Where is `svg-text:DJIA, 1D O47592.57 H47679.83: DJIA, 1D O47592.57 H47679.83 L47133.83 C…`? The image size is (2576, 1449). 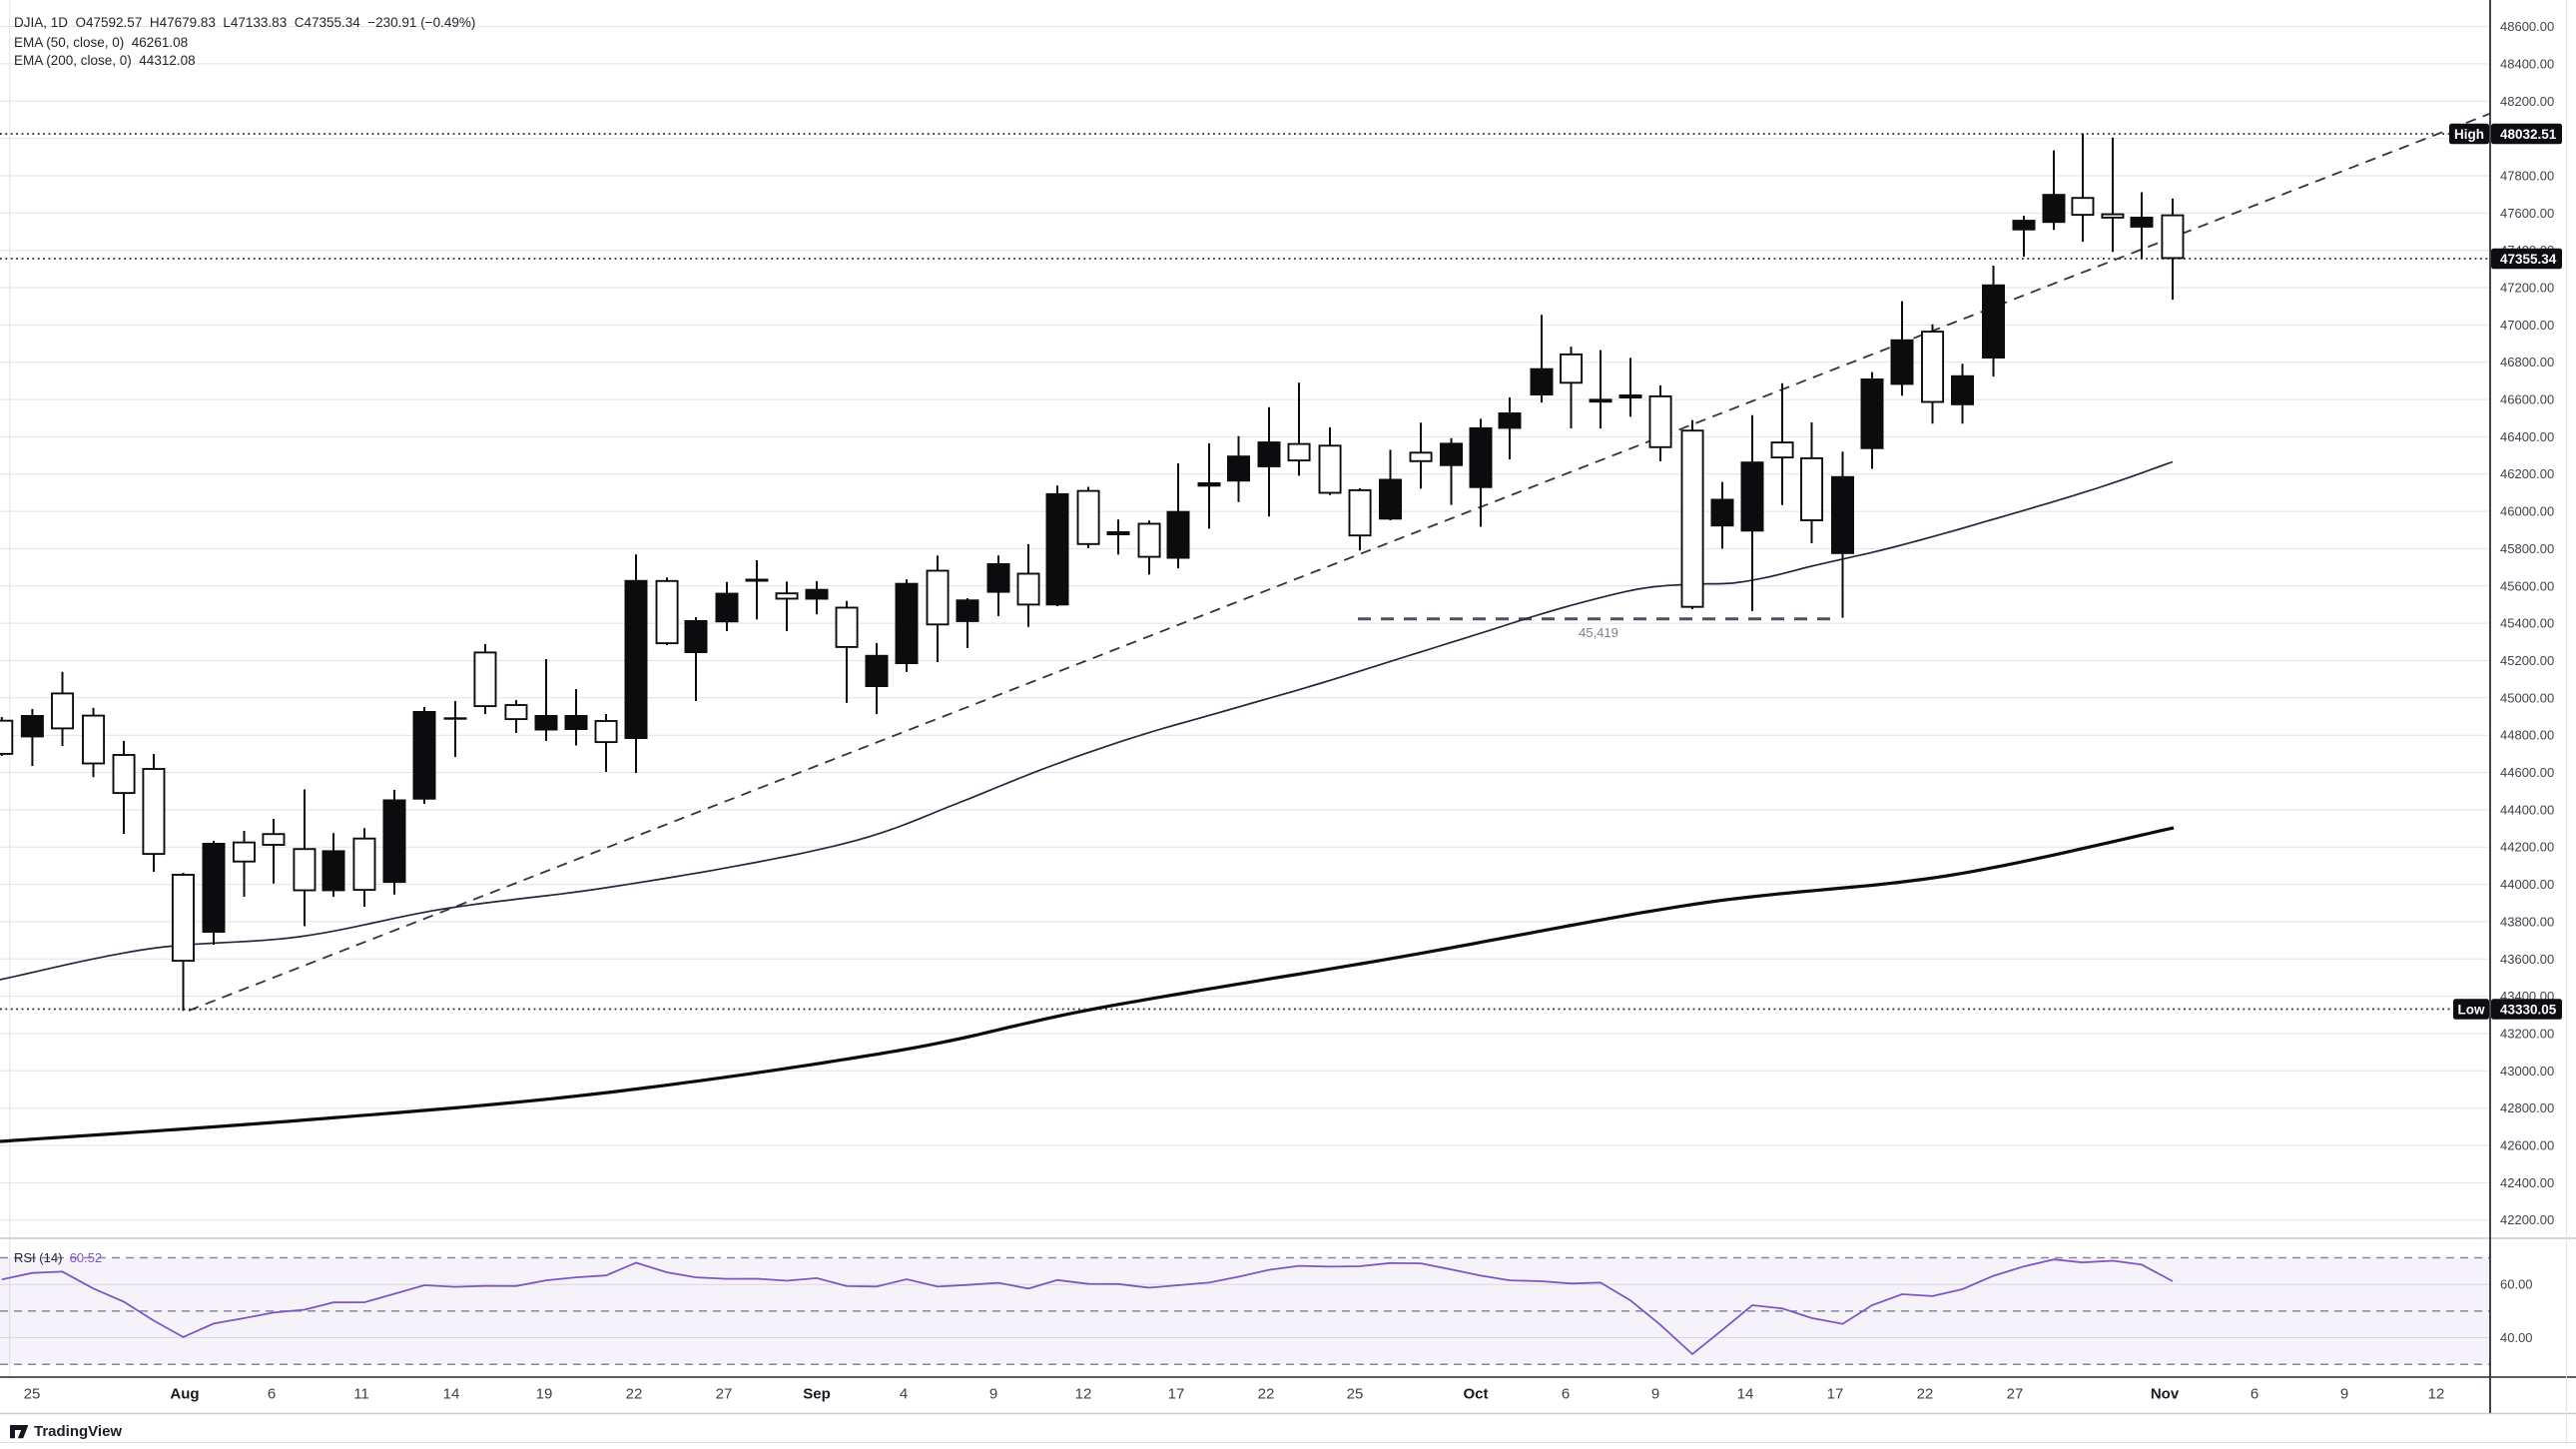 svg-text:DJIA, 1D O47592.57 H47679.83: DJIA, 1D O47592.57 H47679.83 L47133.83 C… is located at coordinates (244, 22).